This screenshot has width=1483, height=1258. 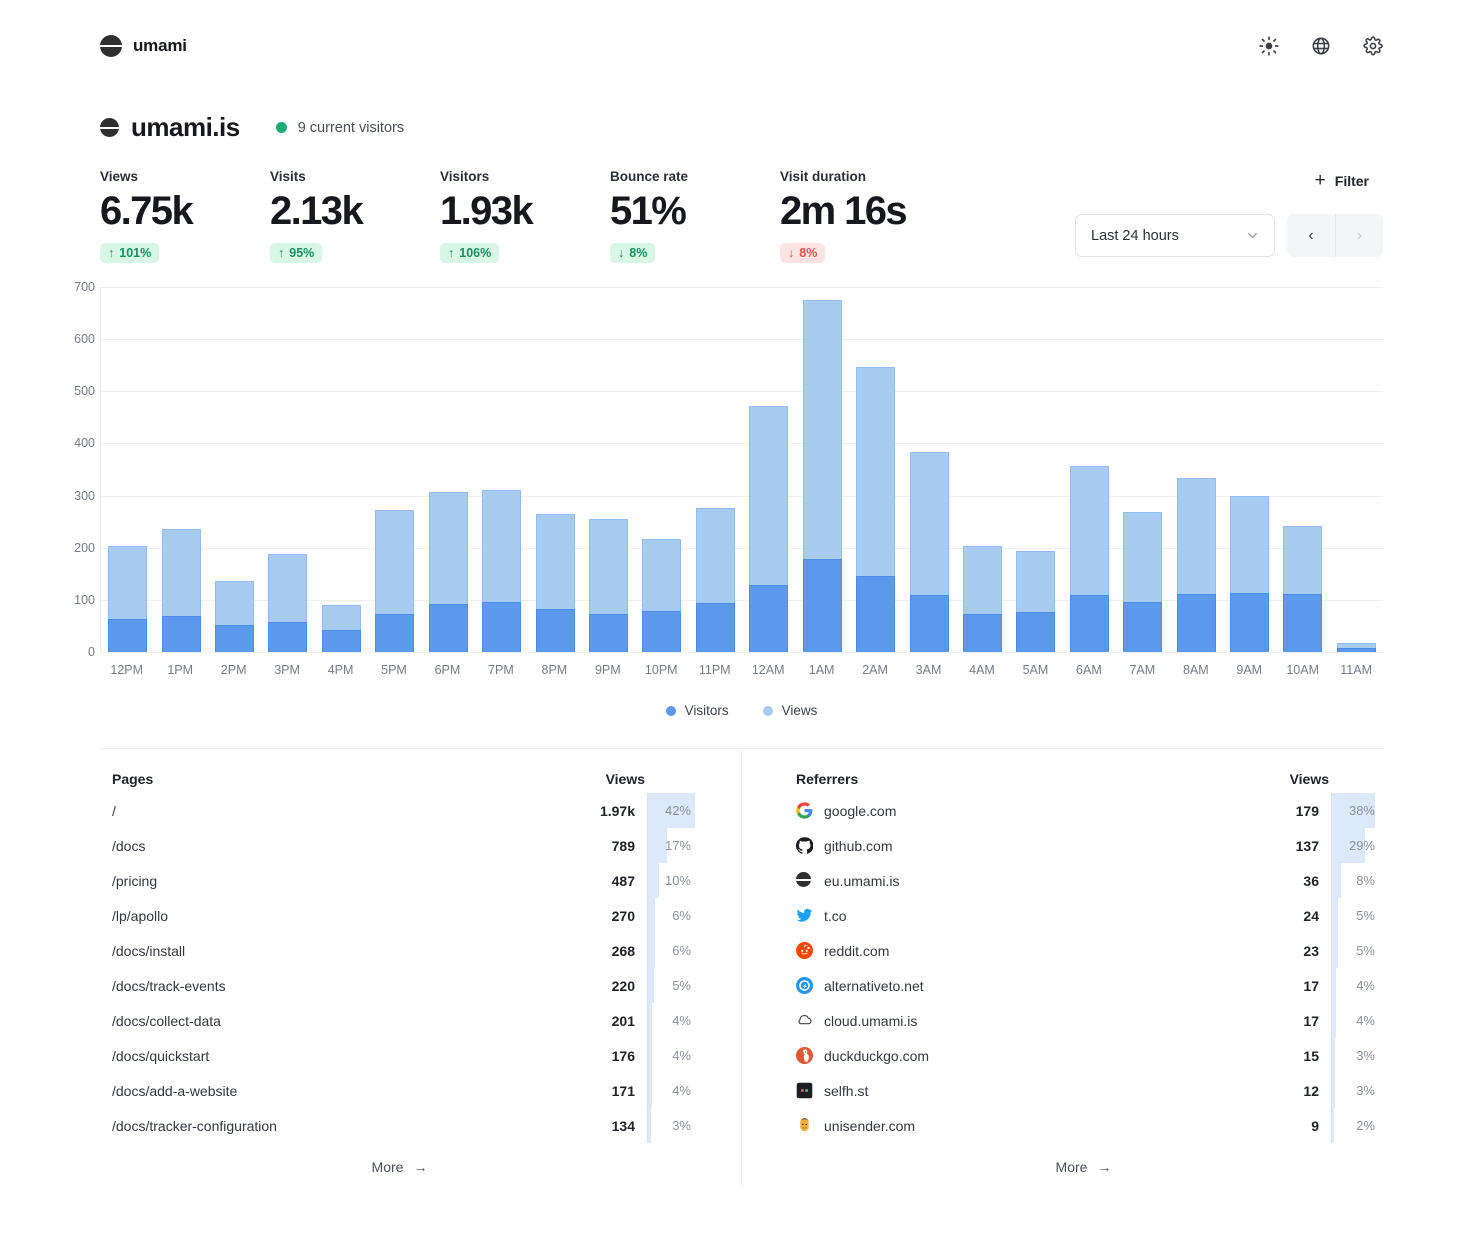 What do you see at coordinates (1083, 1090) in the screenshot?
I see `referrer-row: selfh.st 12 3%` at bounding box center [1083, 1090].